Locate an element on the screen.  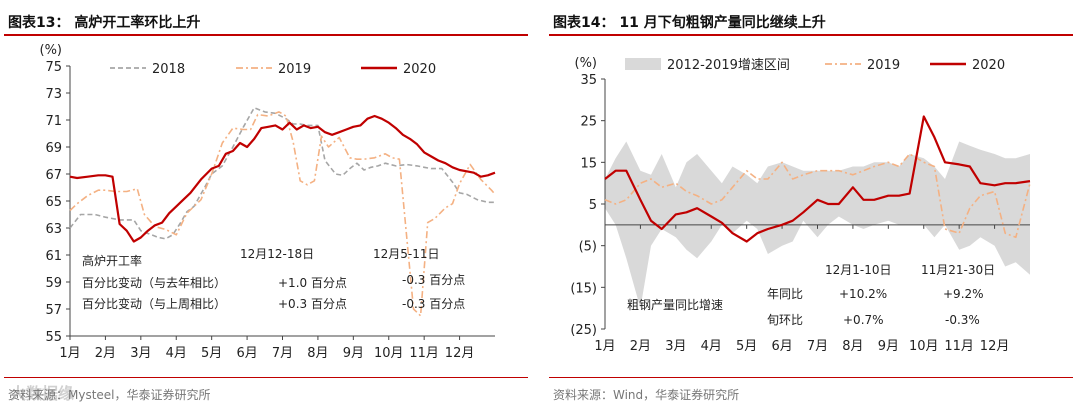
annot-col1-header: 12月1-10日 is located at coordinates (858, 270).